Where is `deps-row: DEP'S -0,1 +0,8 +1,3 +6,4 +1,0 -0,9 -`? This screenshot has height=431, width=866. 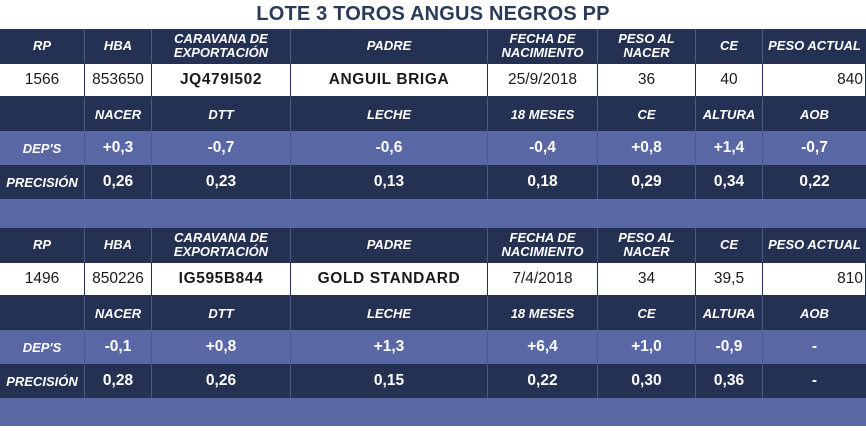 deps-row: DEP'S -0,1 +0,8 +1,3 +6,4 +1,0 -0,9 - is located at coordinates (433, 347).